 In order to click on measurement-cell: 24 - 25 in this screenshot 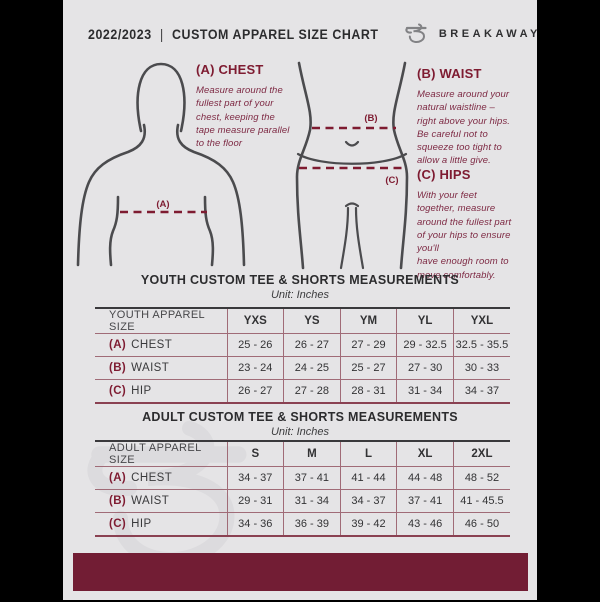, I will do `click(312, 368)`.